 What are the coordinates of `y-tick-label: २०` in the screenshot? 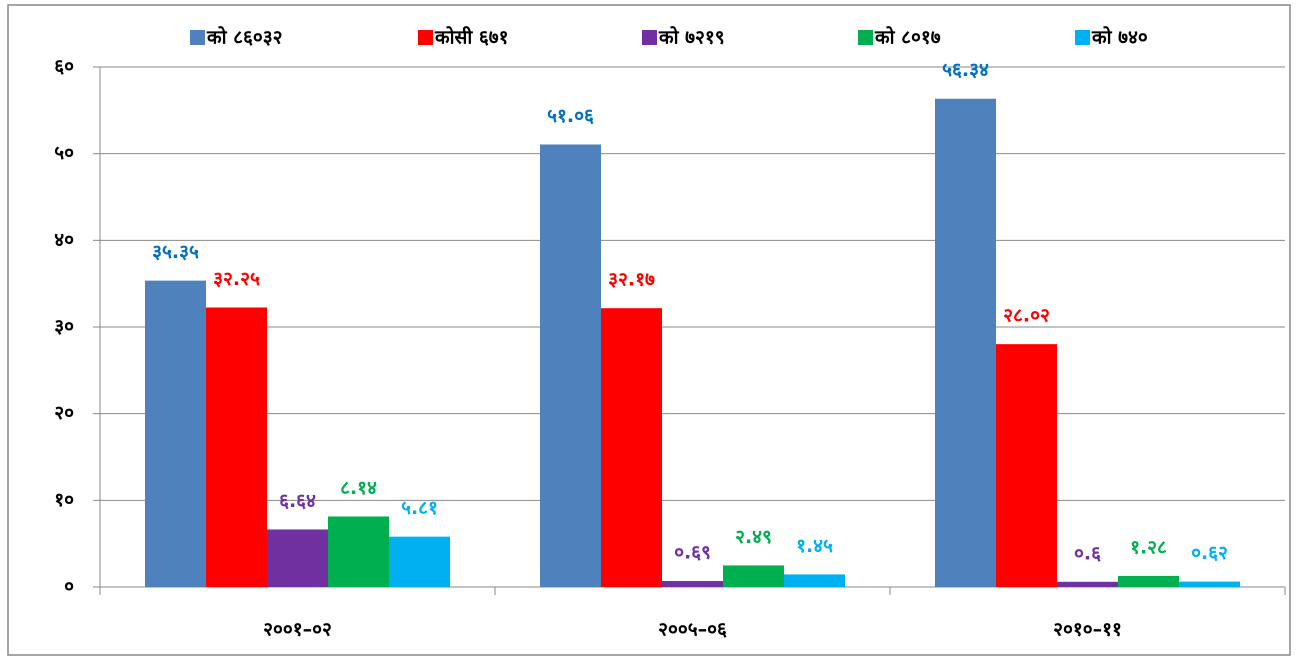 It's located at (64, 413).